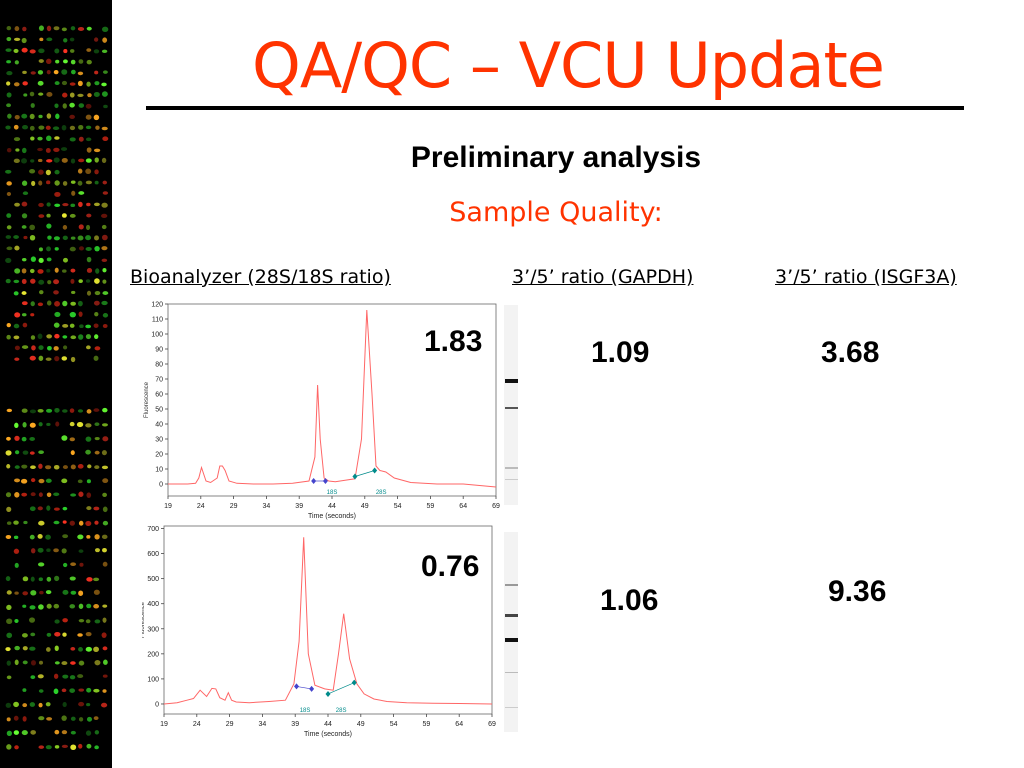 This screenshot has height=768, width=1024. Describe the element at coordinates (157, 704) in the screenshot. I see `y-tick-label: 0` at that location.